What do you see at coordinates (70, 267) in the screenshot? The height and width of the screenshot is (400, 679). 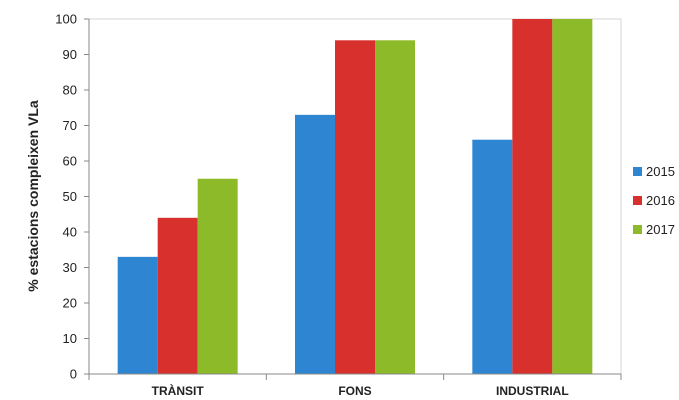 I see `y-tick-label: 30` at bounding box center [70, 267].